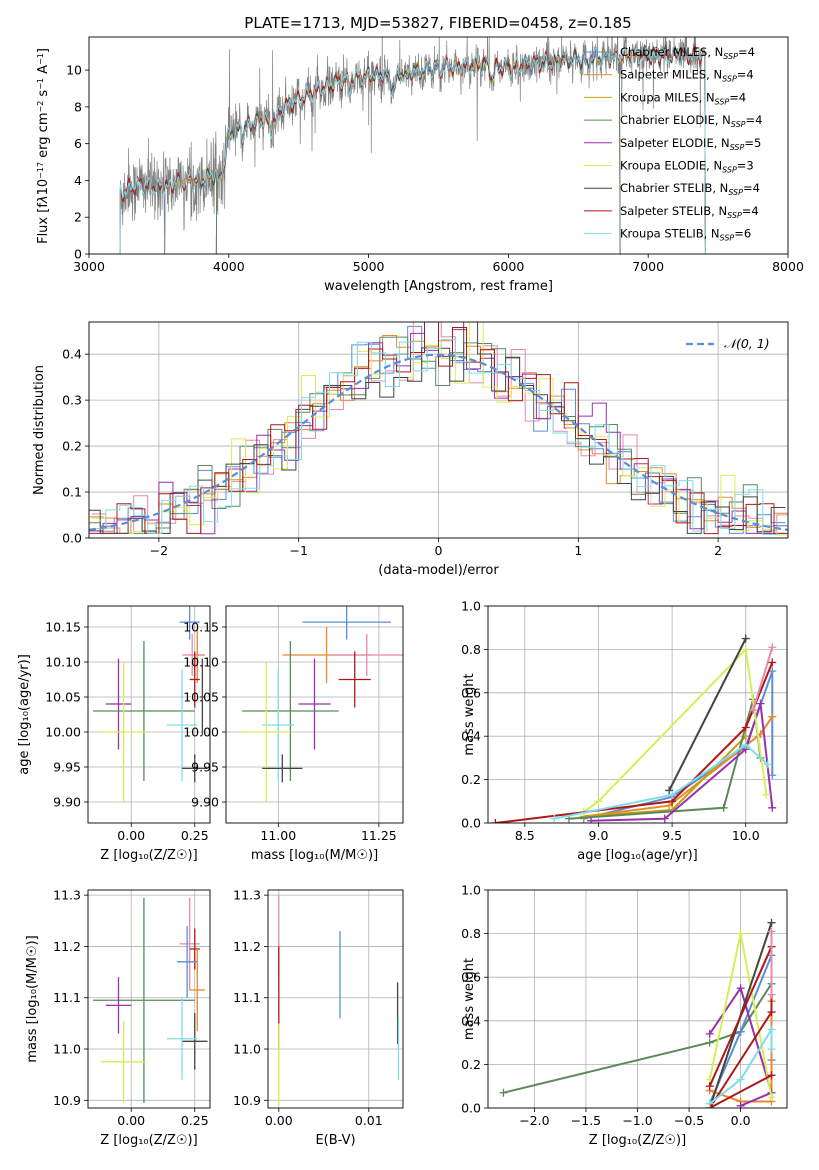 The height and width of the screenshot is (1170, 819). Describe the element at coordinates (89, 266) in the screenshot. I see `spectrum-xtick-label: 3000` at that location.